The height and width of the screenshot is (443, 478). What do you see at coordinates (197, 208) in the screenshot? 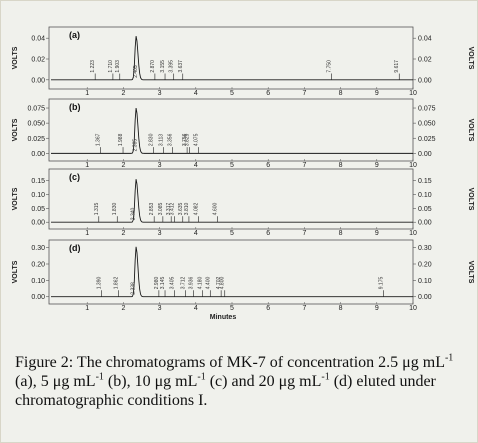
I see `peak-label: 4.082` at bounding box center [197, 208].